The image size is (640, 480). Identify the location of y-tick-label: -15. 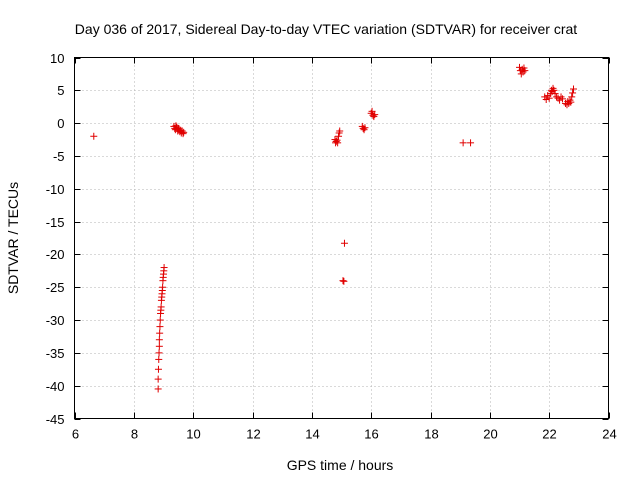
(55, 222).